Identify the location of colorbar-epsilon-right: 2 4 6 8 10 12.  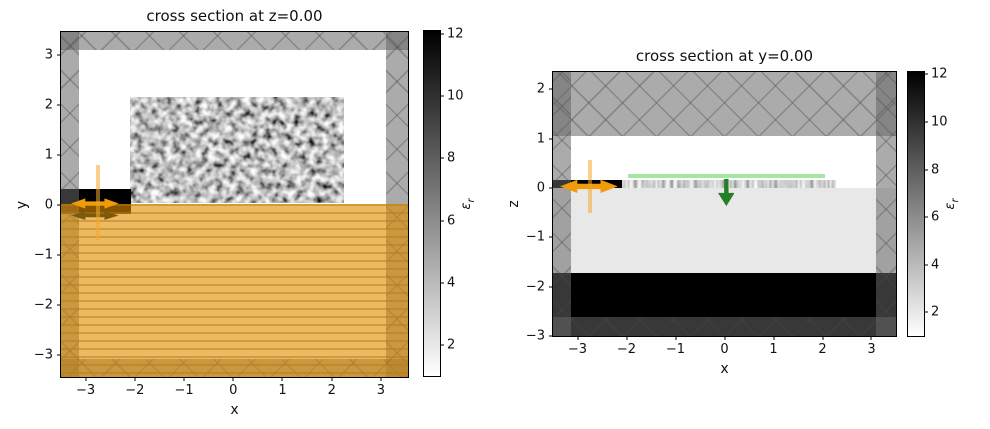
(927, 202).